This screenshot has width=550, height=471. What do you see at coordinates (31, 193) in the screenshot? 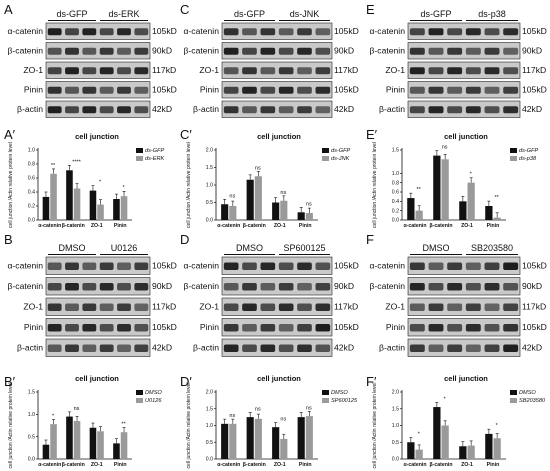
I see `y-tick-label: 0.4` at bounding box center [31, 193].